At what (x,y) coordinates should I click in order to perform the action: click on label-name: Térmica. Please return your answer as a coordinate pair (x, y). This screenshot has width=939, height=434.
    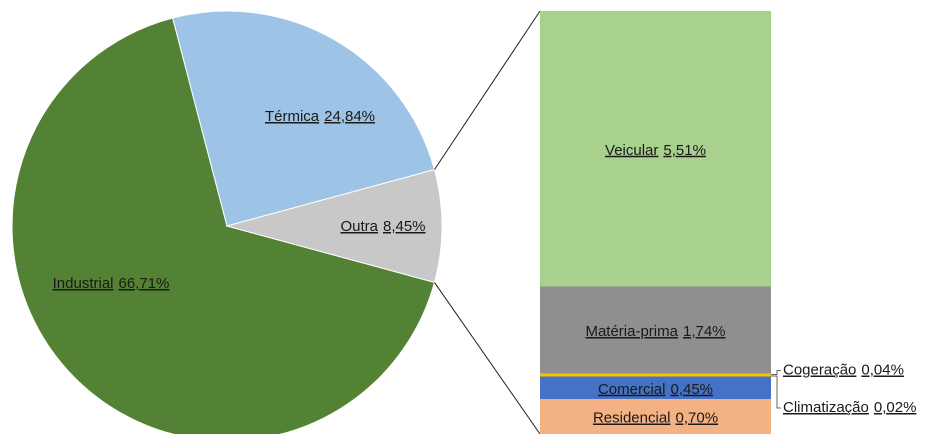
    Looking at the image, I should click on (292, 116).